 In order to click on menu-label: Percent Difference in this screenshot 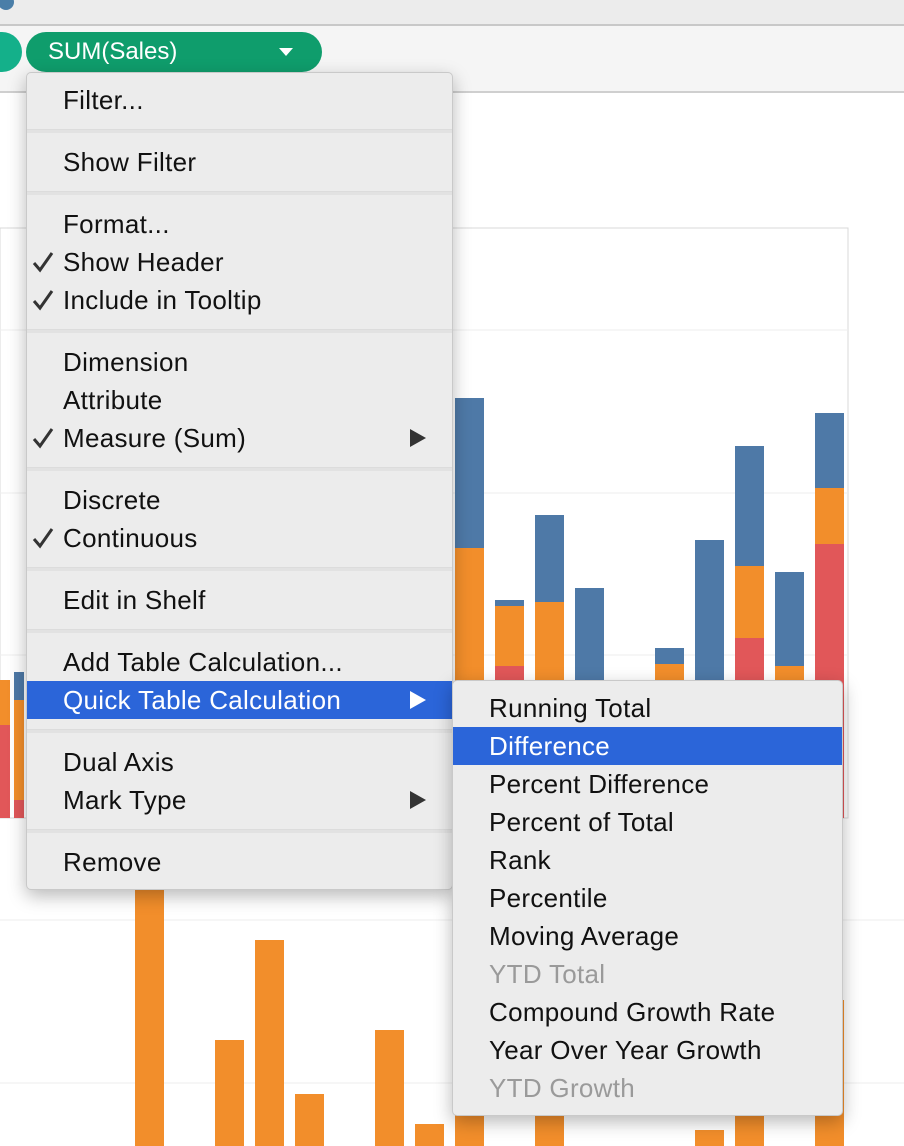, I will do `click(599, 784)`.